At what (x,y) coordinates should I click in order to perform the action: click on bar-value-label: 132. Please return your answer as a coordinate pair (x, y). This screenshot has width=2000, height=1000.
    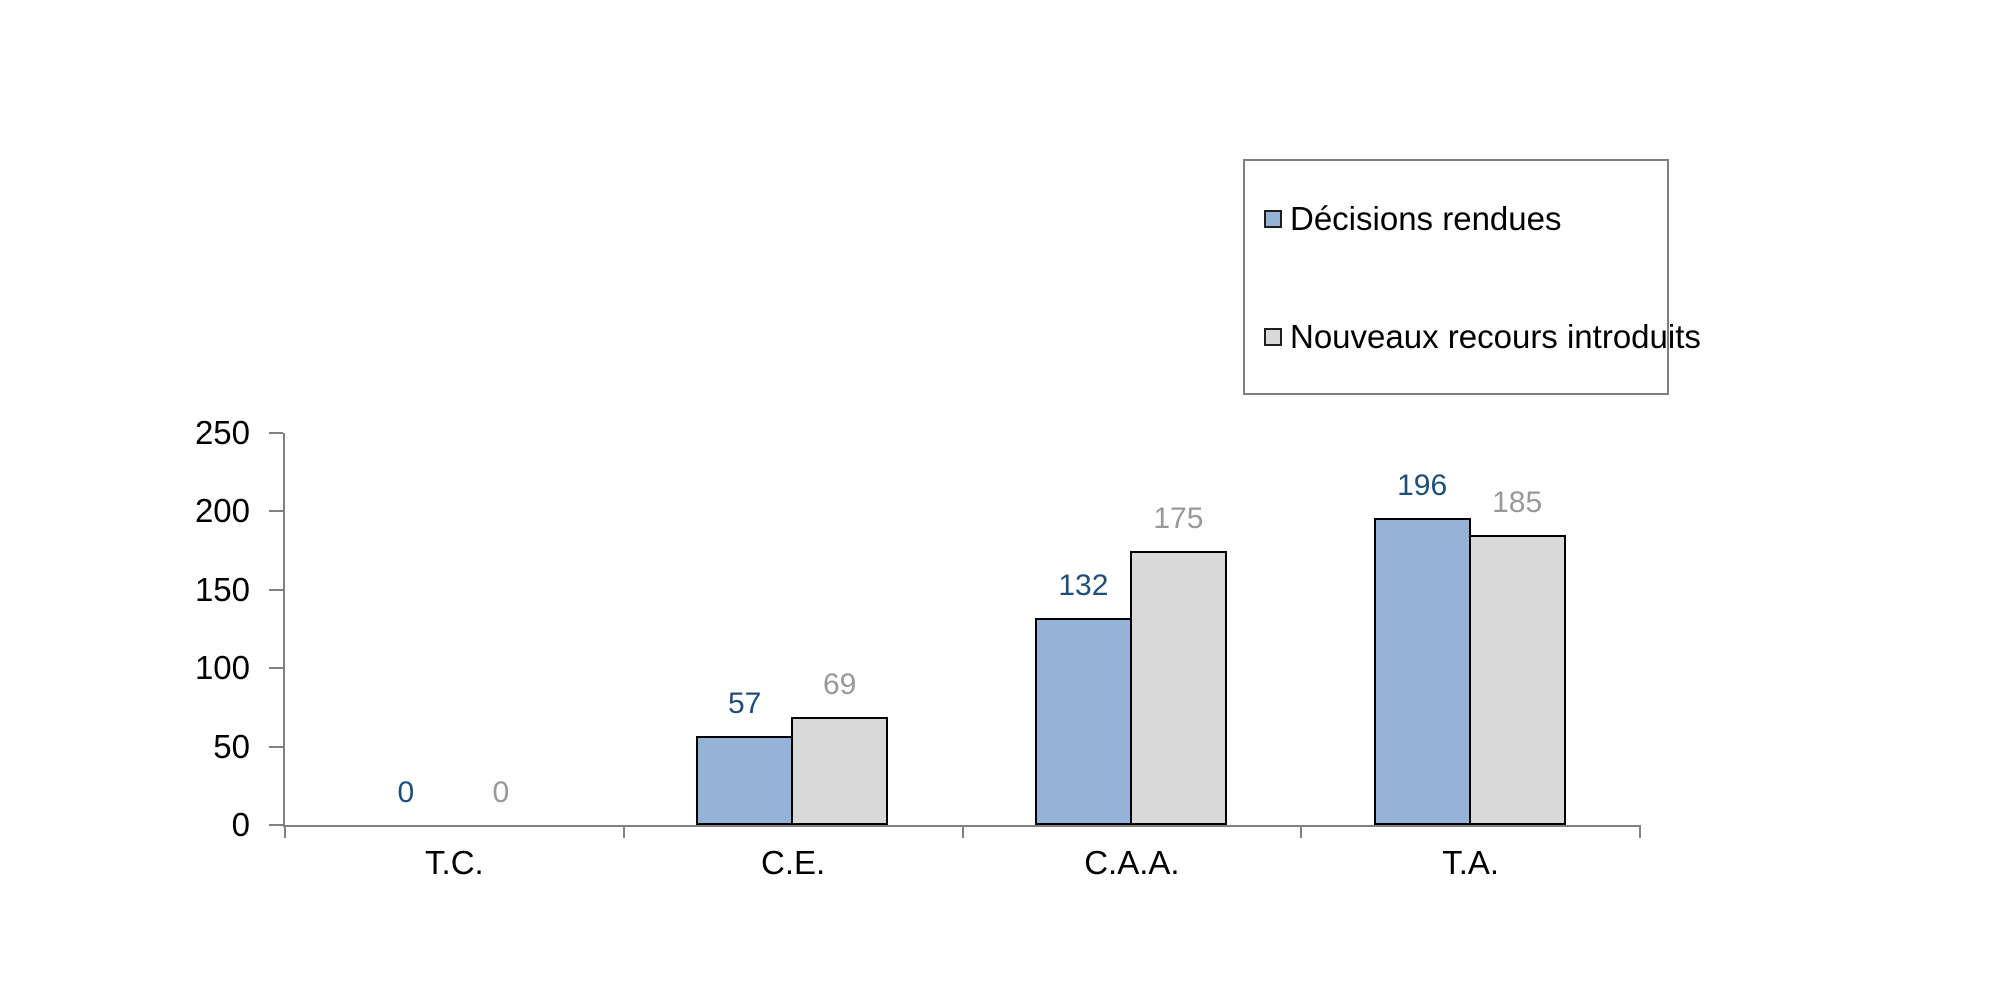
    Looking at the image, I should click on (1083, 585).